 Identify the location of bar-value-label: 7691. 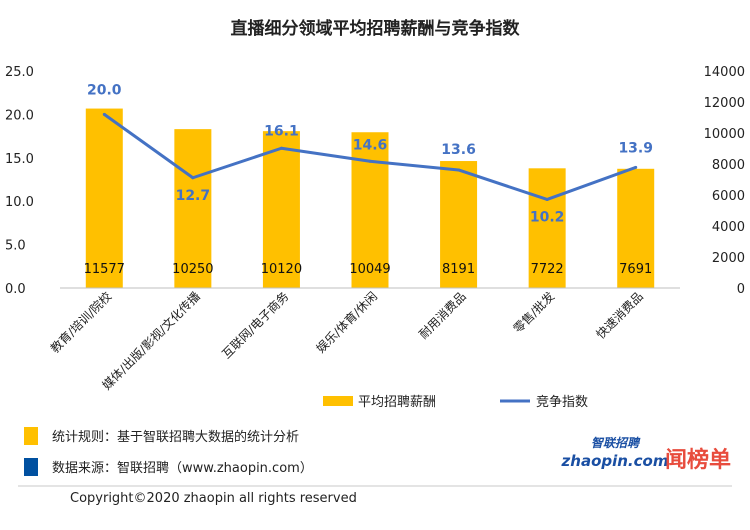
(635, 269).